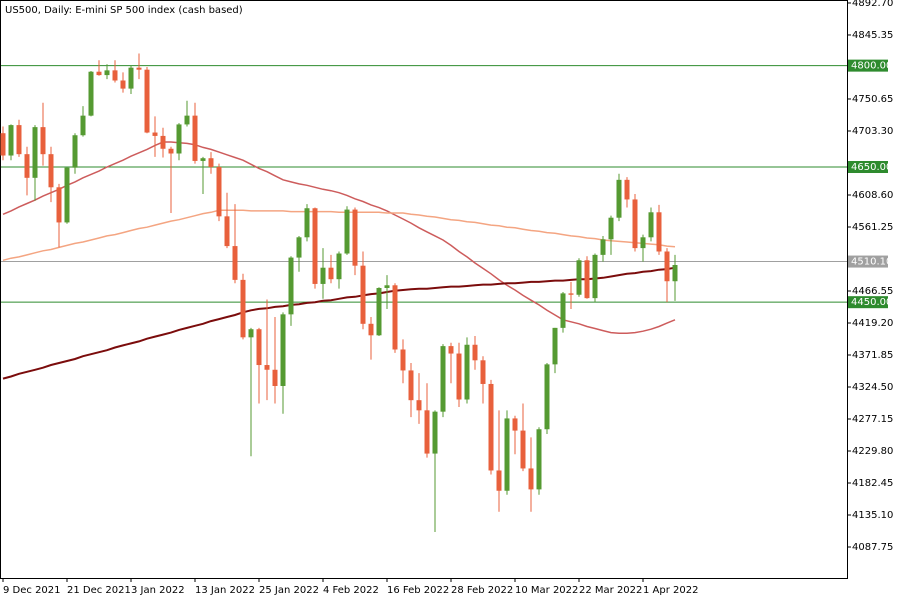 The width and height of the screenshot is (900, 600). What do you see at coordinates (670, 590) in the screenshot?
I see `x-tick-label: 1 Apr 2022` at bounding box center [670, 590].